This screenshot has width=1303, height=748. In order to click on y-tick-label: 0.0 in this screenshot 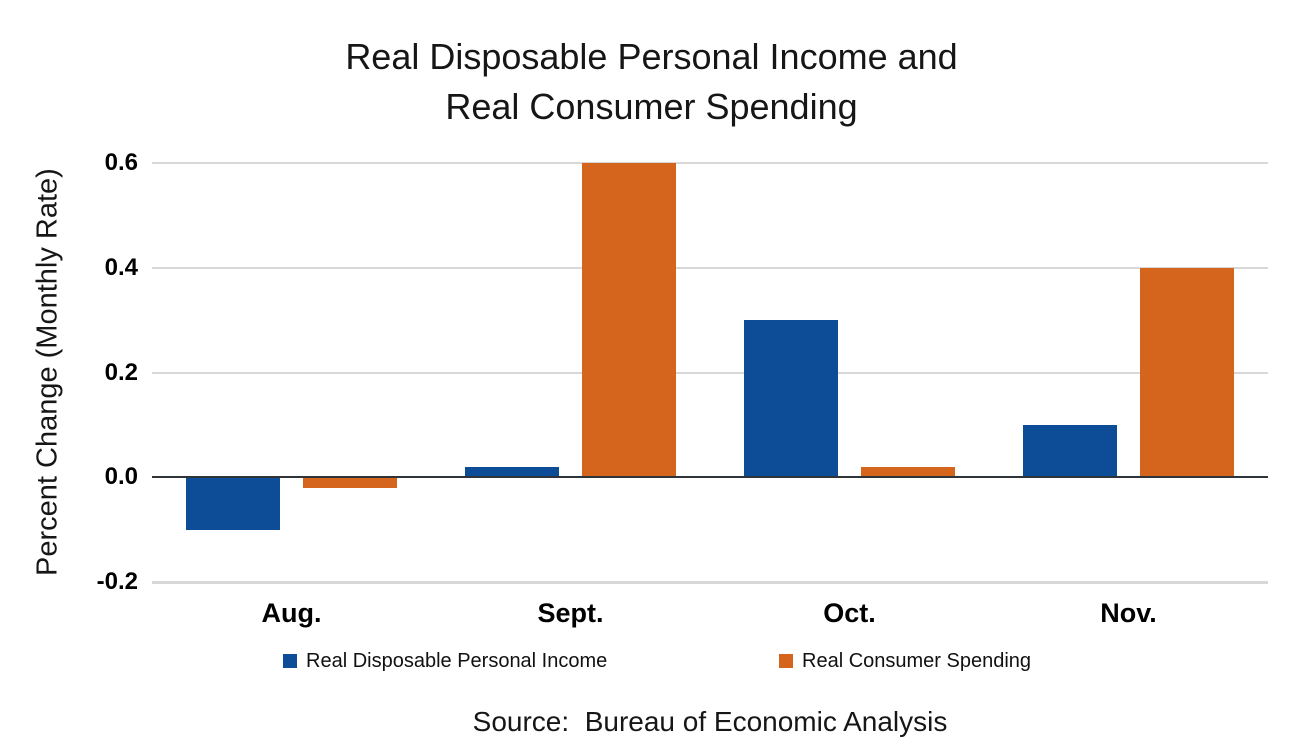, I will do `click(121, 477)`.